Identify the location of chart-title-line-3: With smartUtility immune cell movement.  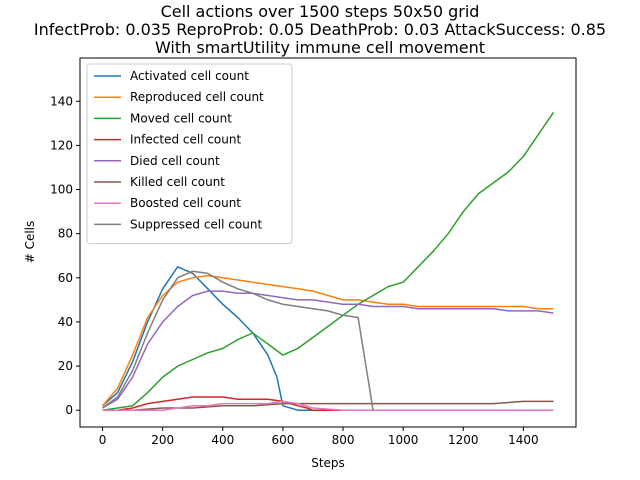
(320, 47).